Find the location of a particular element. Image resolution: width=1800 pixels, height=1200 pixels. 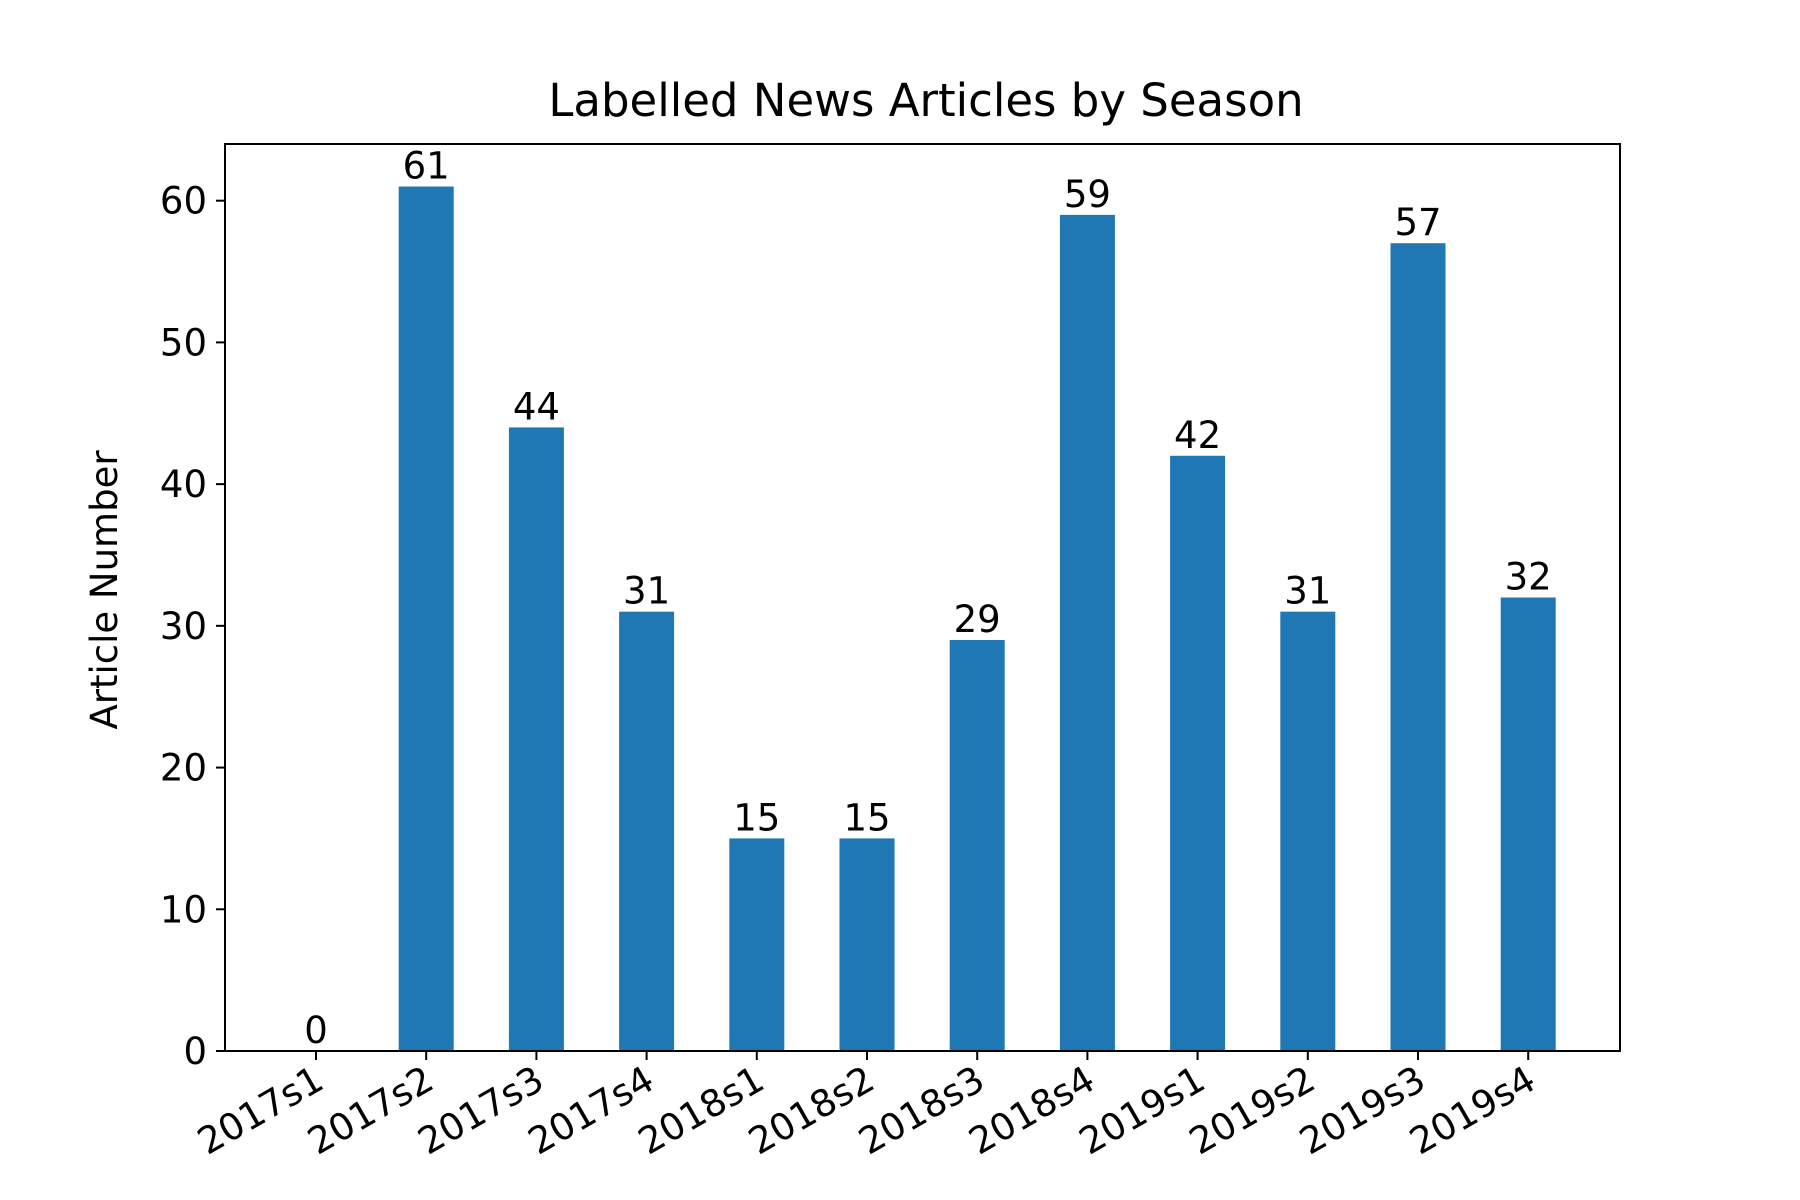

bar-value-label-2017s1: 0 is located at coordinates (316, 1030).